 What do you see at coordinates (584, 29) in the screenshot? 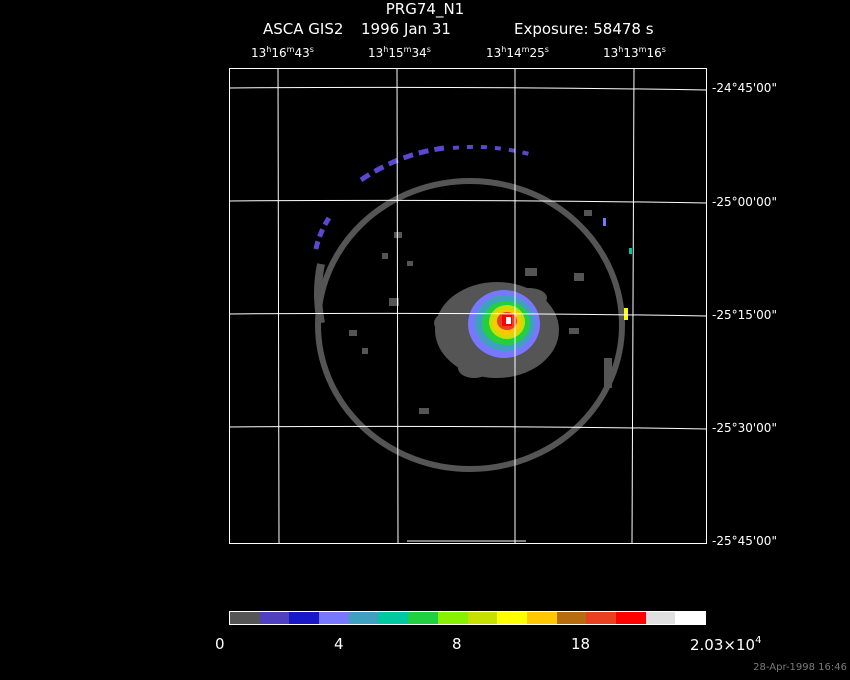
I see `exposure-label: Exposure: 58478 s` at bounding box center [584, 29].